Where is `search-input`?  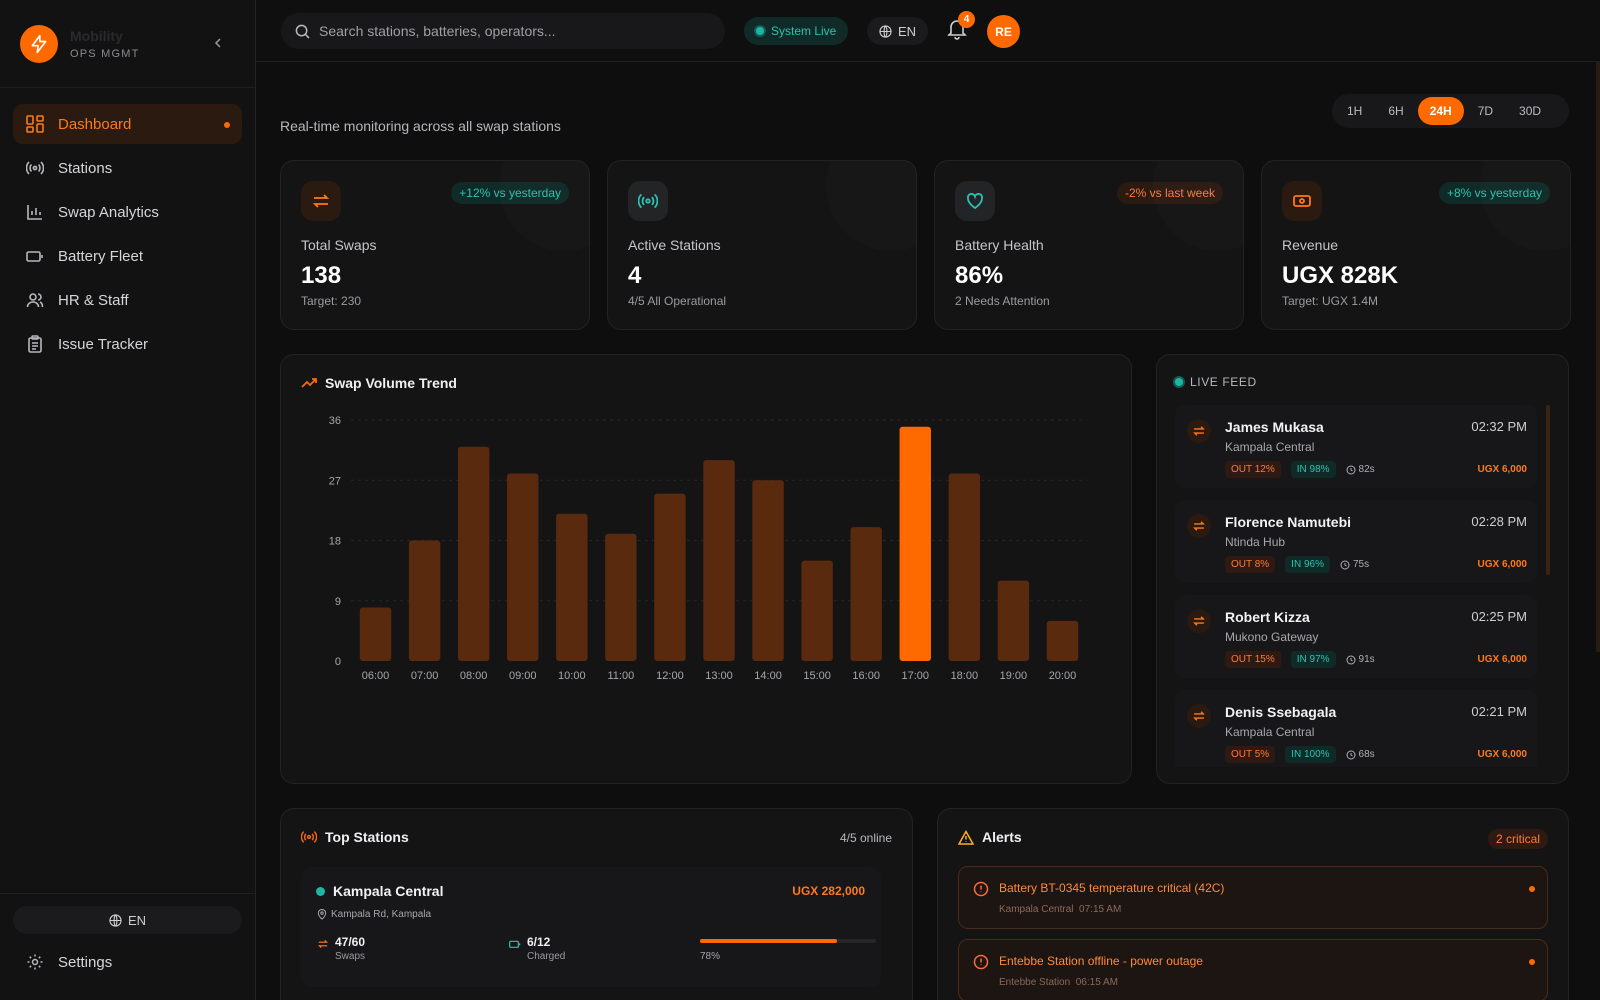
search-input is located at coordinates (509, 31).